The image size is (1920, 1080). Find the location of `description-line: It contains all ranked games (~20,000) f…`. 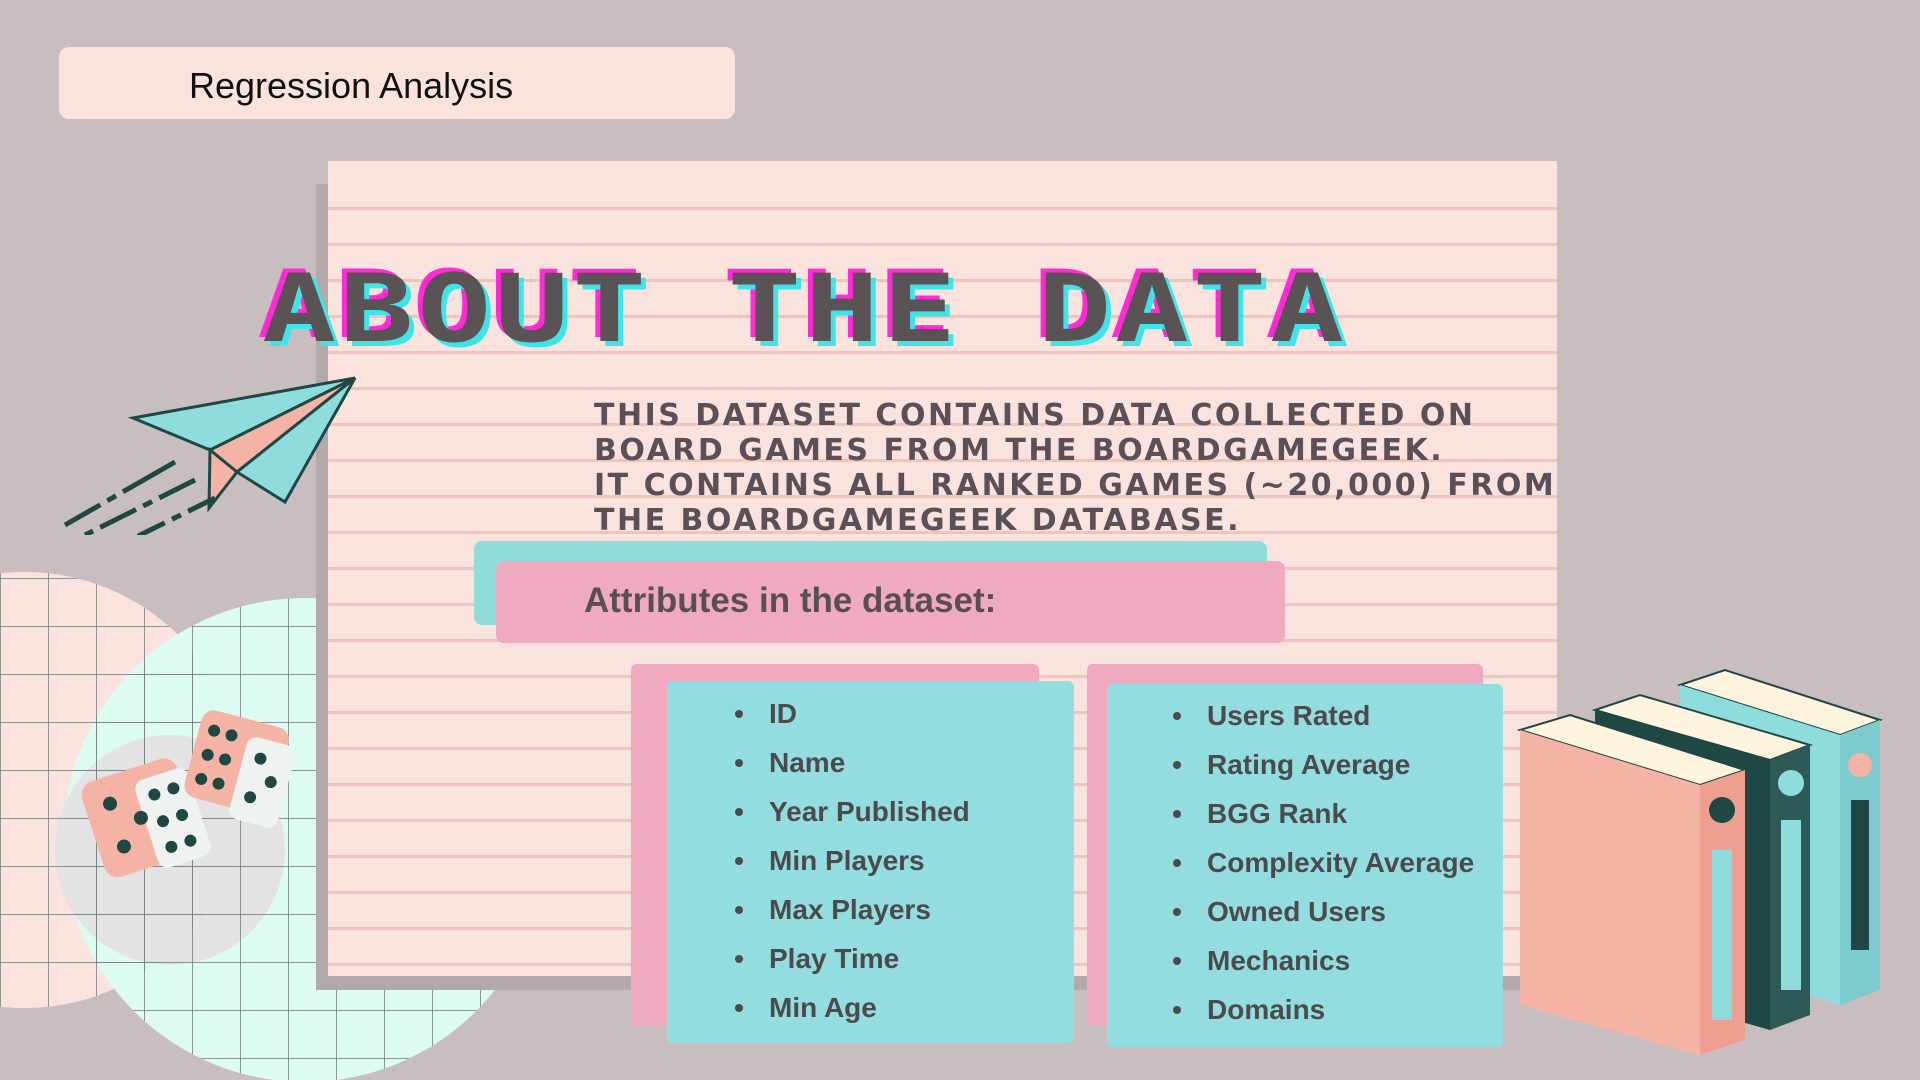

description-line: It contains all ranked games (~20,000) f… is located at coordinates (1075, 485).